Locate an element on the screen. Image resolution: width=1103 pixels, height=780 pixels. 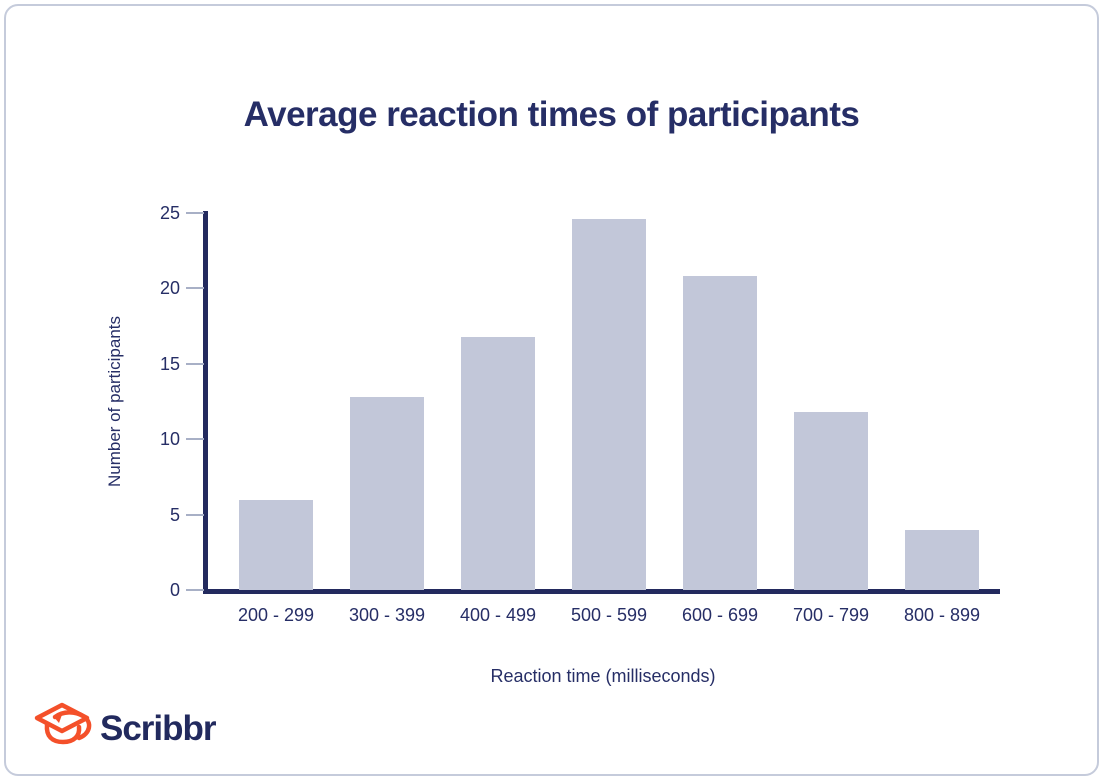
x-tick-label: 400 - 499 is located at coordinates (498, 615).